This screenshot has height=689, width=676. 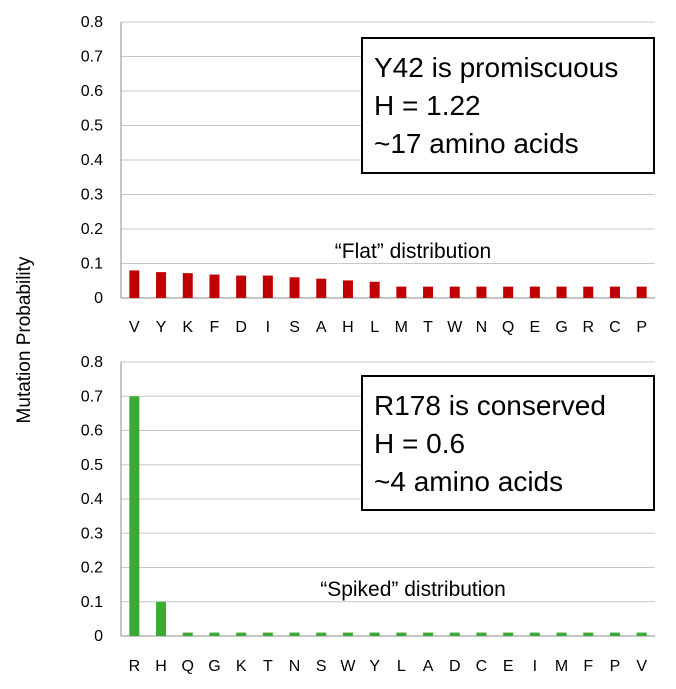 I want to click on x-tick-label: T, so click(x=268, y=666).